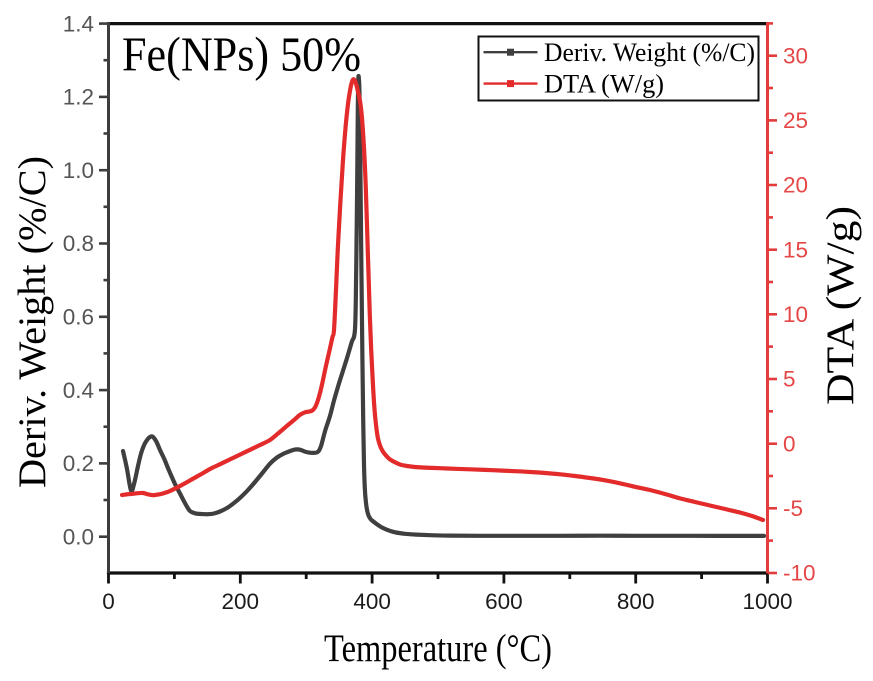 This screenshot has height=681, width=873. I want to click on svg-text: 1000, so click(767, 601).